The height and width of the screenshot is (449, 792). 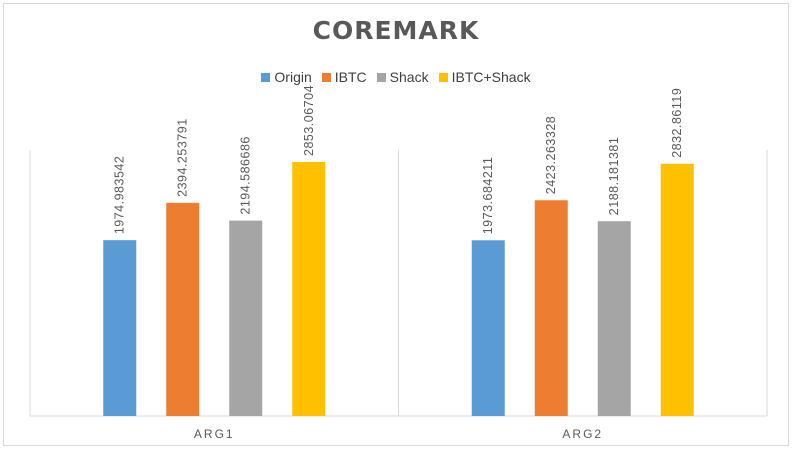 I want to click on legend-label-shack: Shack, so click(x=409, y=77).